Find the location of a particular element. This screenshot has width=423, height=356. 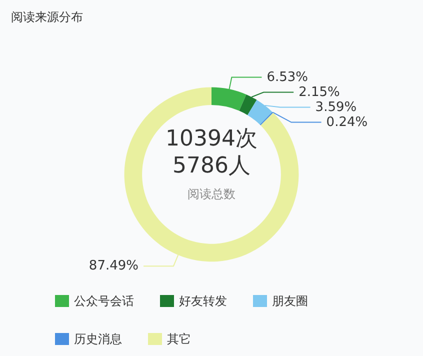

legend-label: 好友转发 is located at coordinates (203, 301).